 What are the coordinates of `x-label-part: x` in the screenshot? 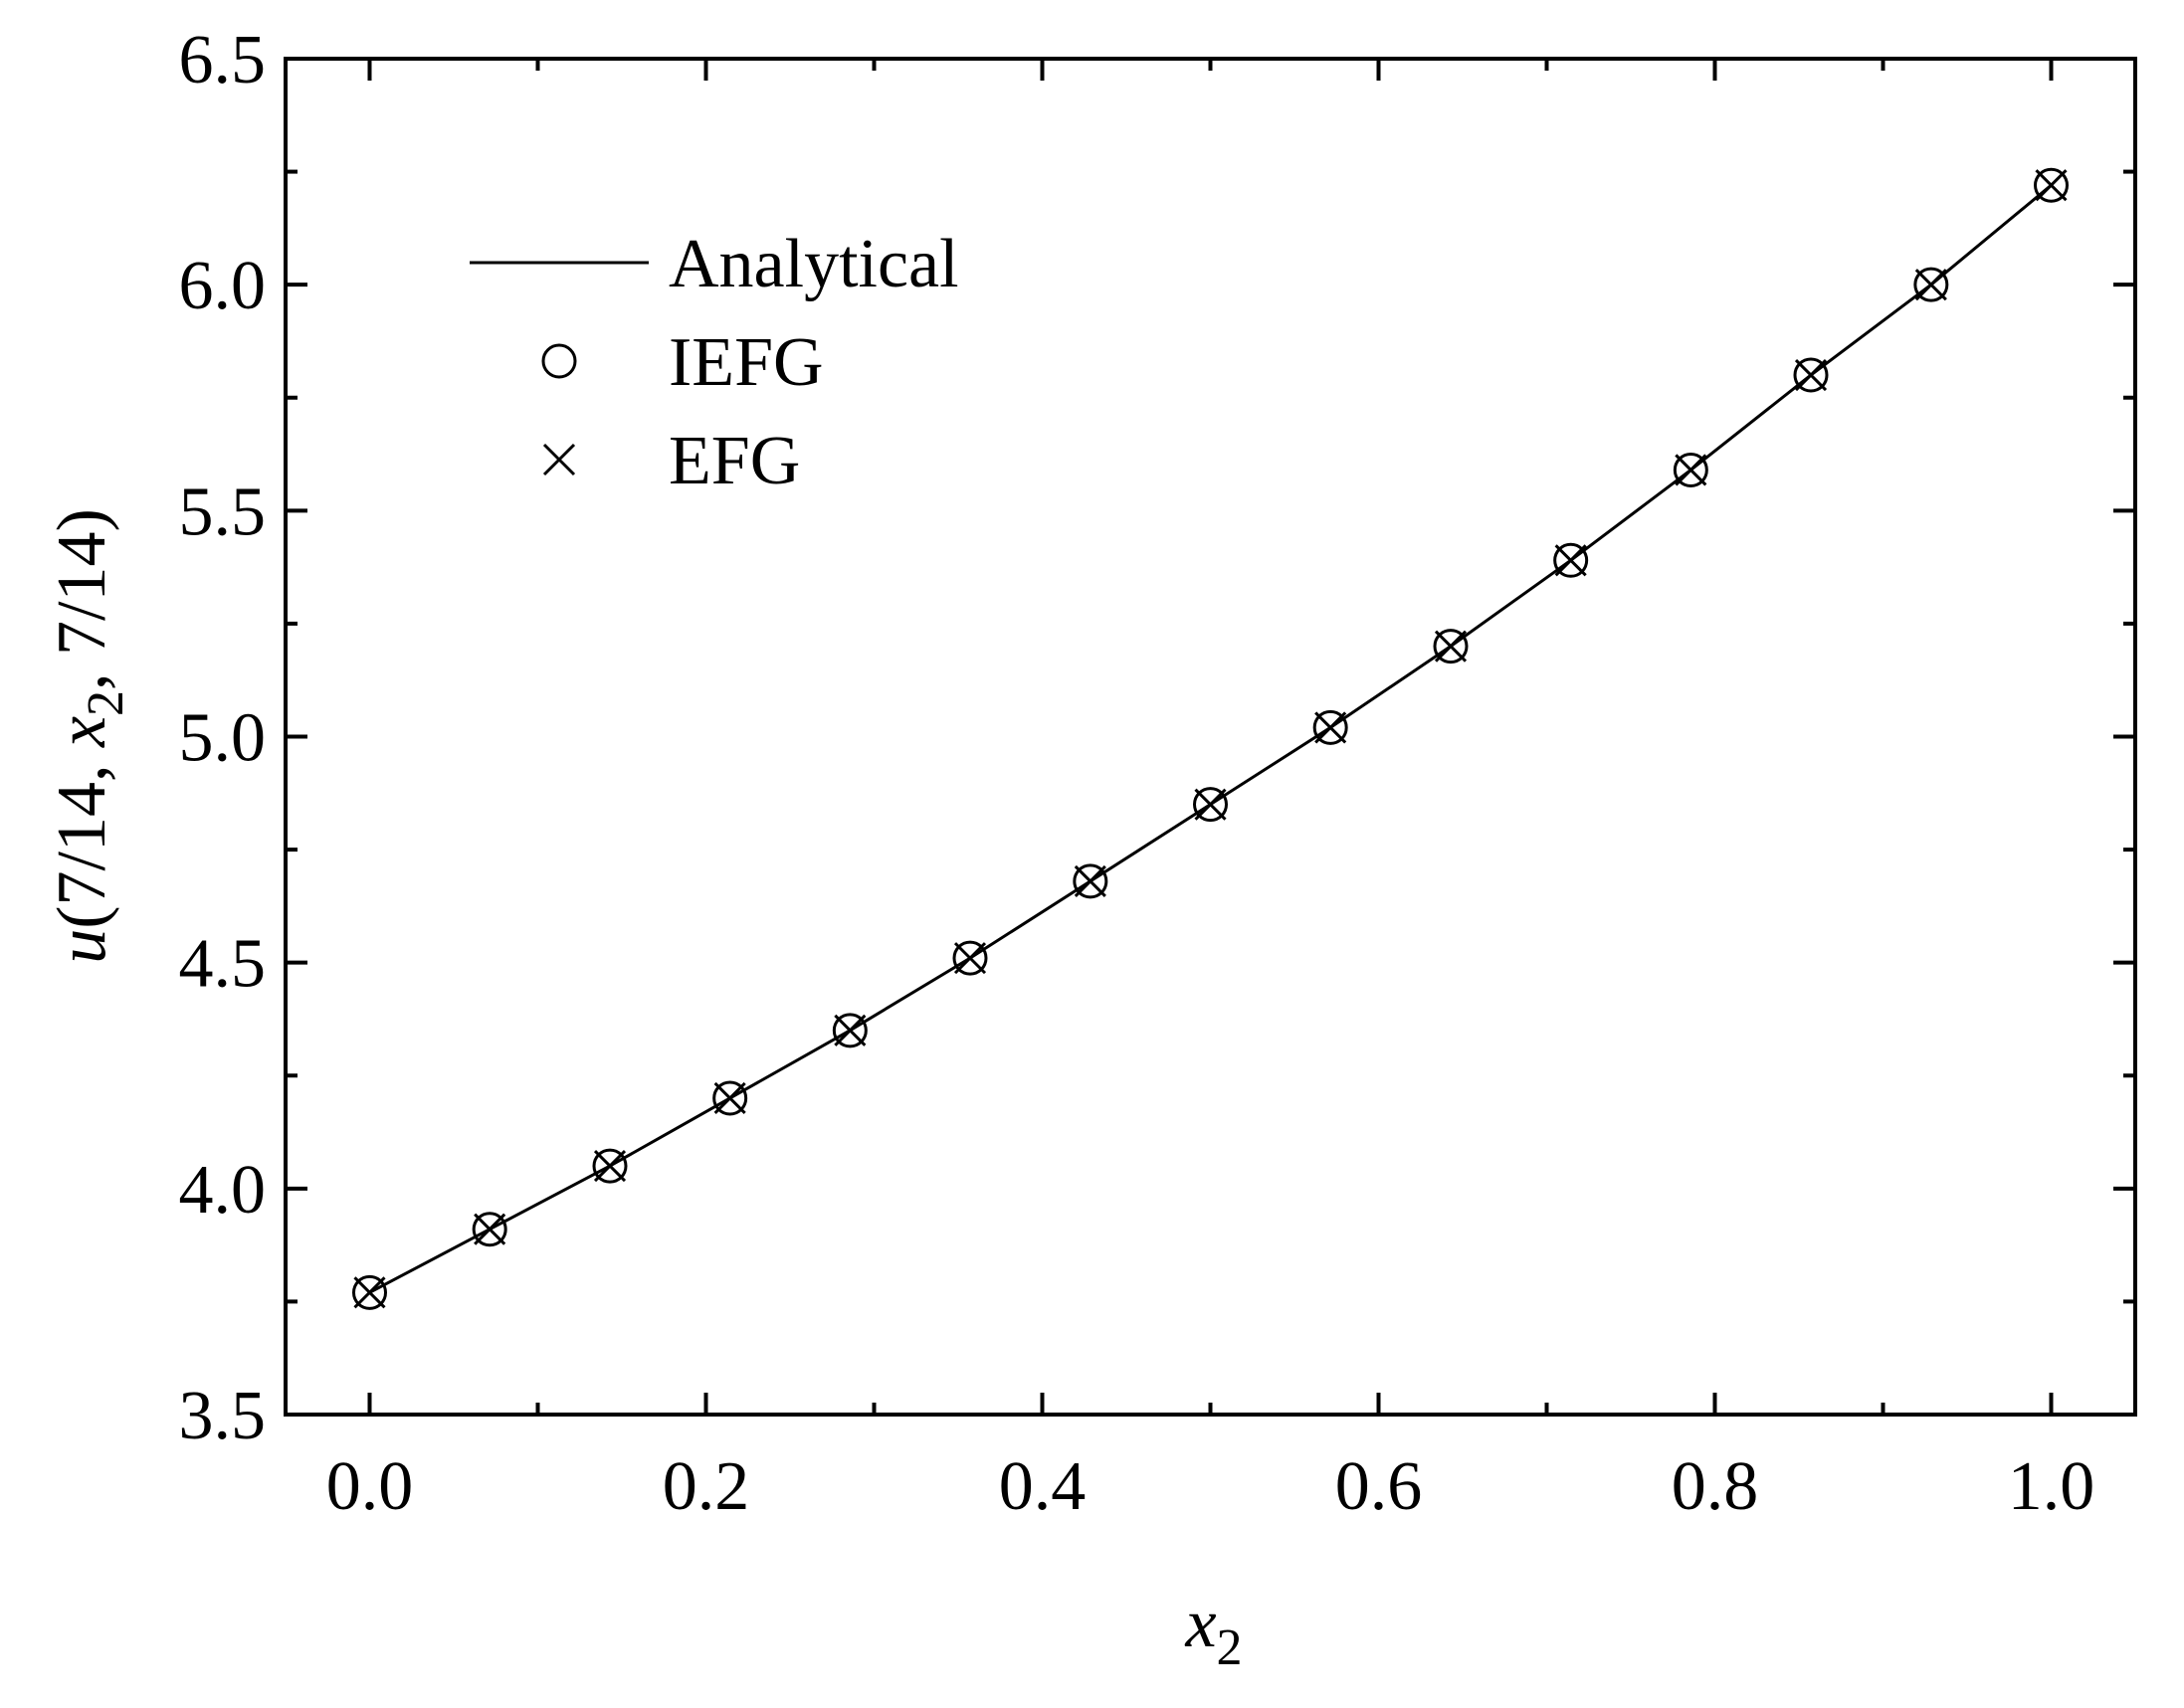 It's located at (1200, 1624).